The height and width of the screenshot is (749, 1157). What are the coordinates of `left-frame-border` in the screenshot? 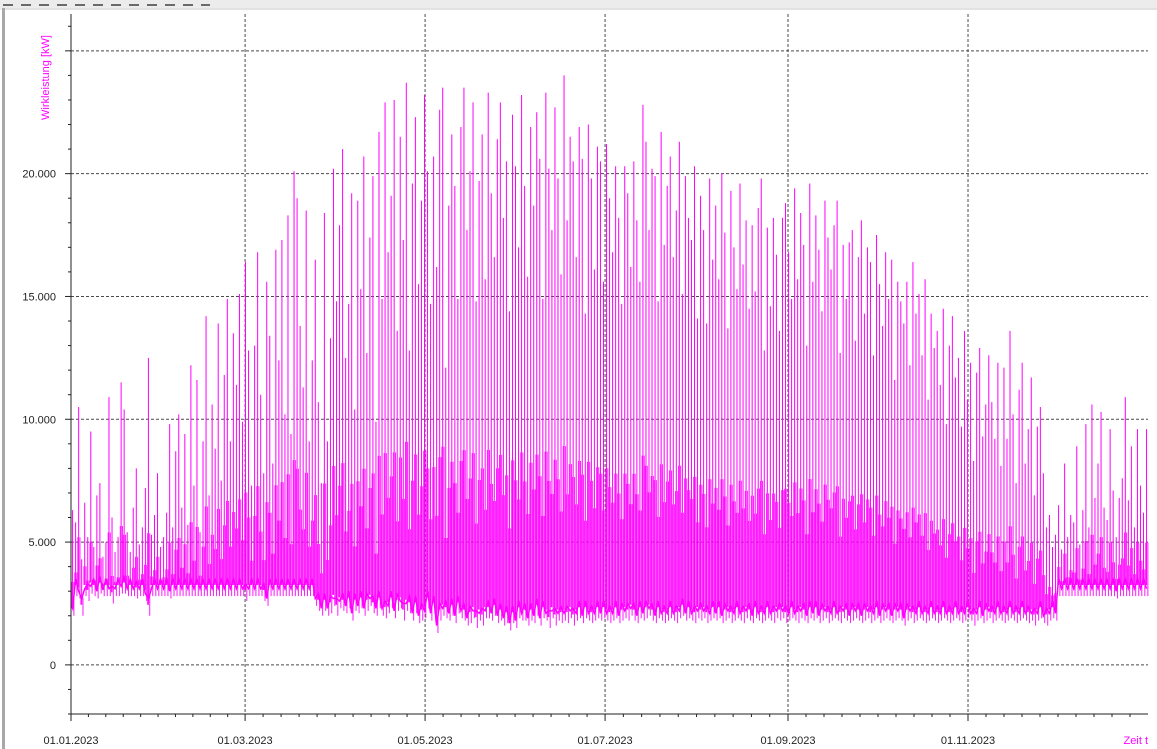 It's located at (3, 378).